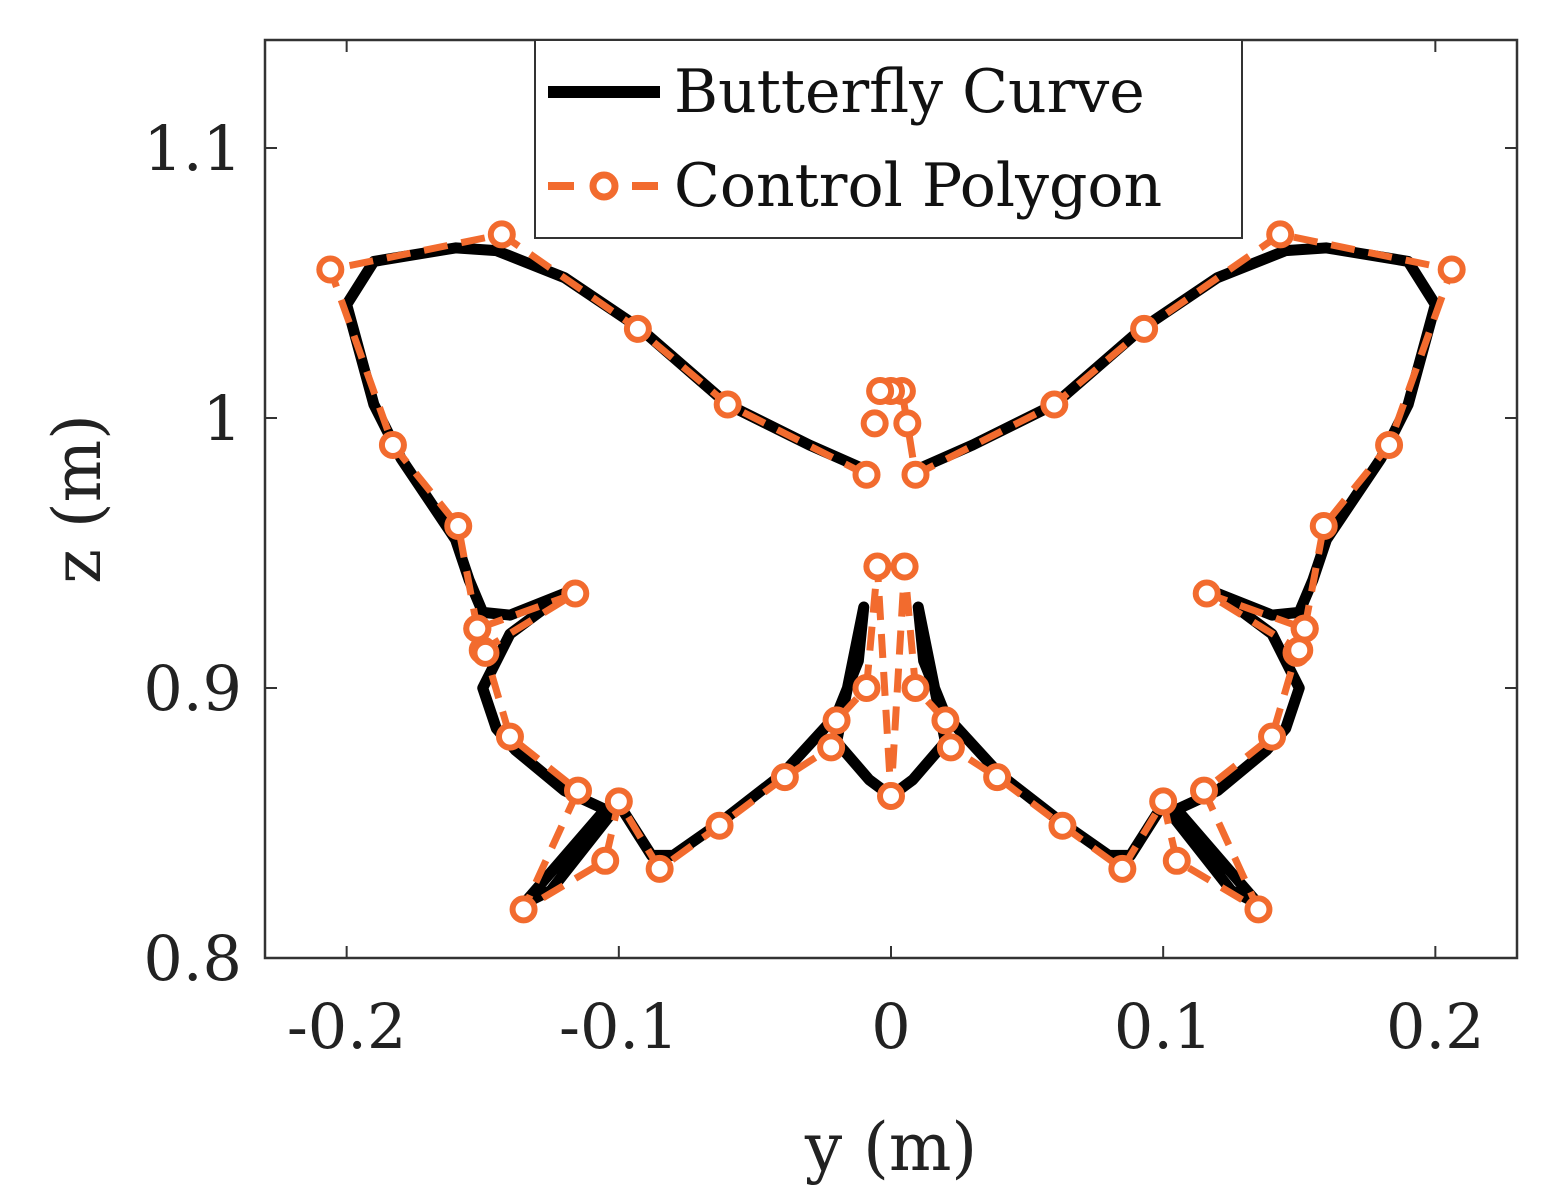 Image resolution: width=1568 pixels, height=1201 pixels. I want to click on y-tick-label: 1.1, so click(192, 148).